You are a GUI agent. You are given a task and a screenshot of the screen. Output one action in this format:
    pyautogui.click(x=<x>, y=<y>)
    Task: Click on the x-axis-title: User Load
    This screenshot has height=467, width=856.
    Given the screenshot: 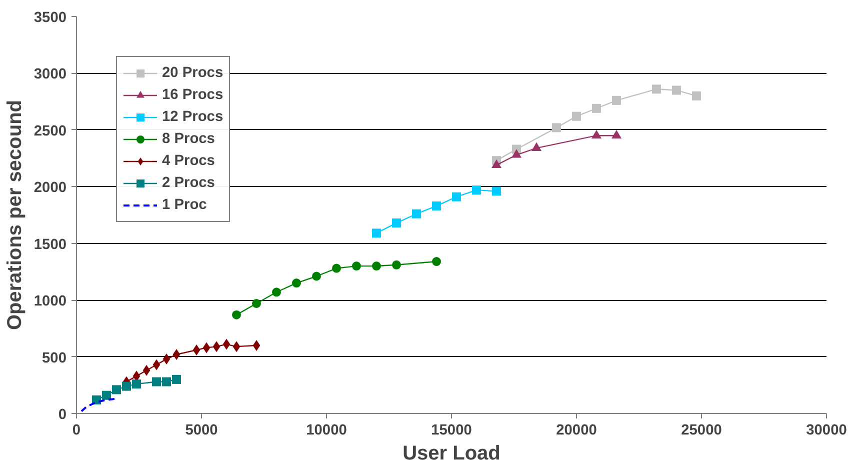 What is the action you would take?
    pyautogui.click(x=451, y=453)
    